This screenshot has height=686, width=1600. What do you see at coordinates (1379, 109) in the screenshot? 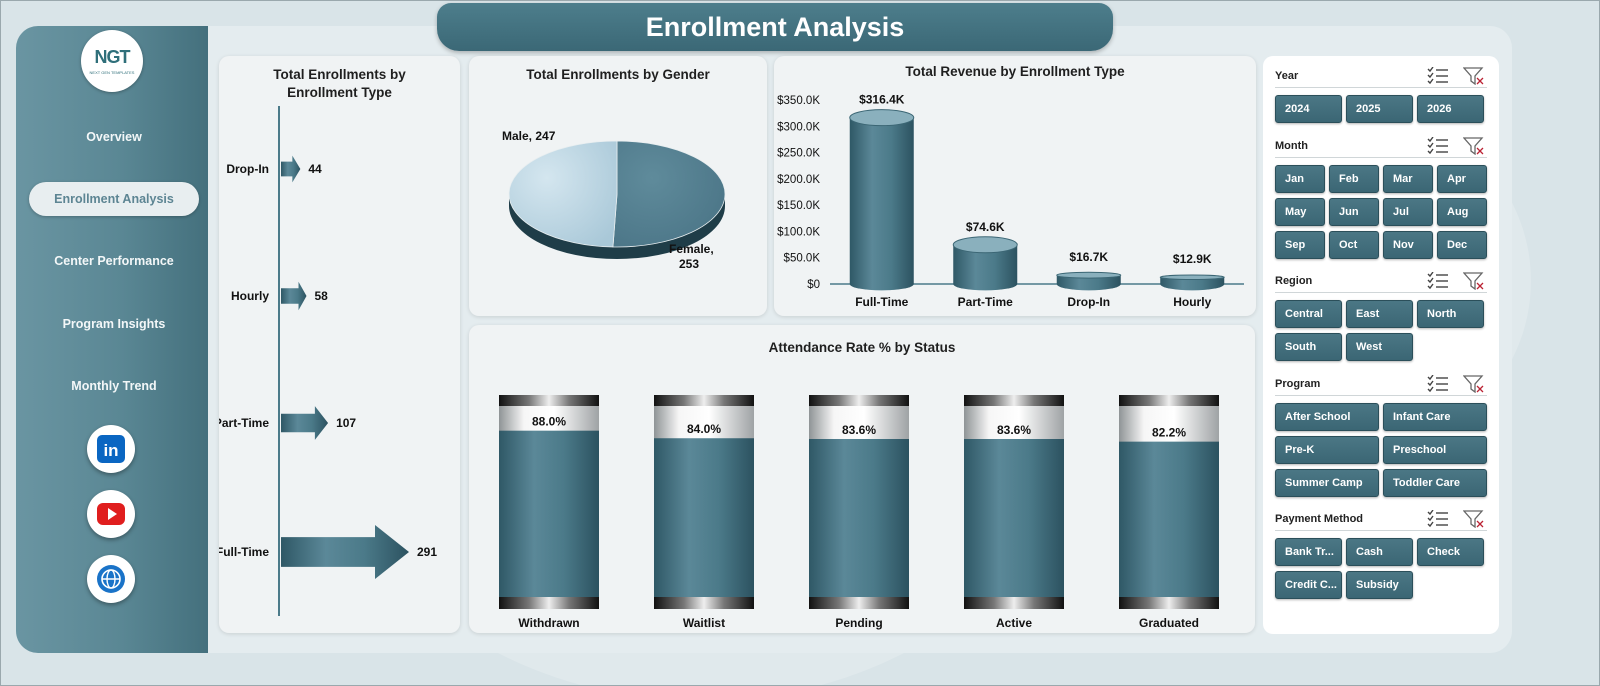
I see `slicer-button-2025: 2025` at bounding box center [1379, 109].